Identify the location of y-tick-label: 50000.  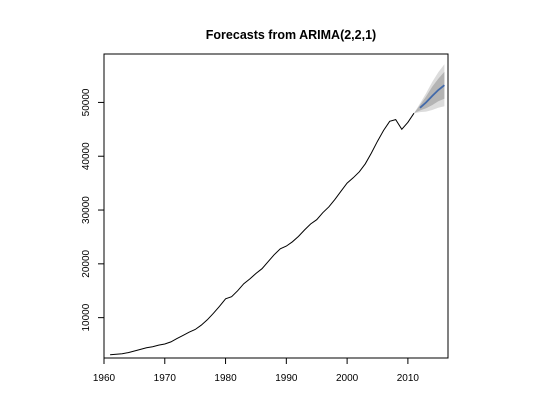
(86, 102).